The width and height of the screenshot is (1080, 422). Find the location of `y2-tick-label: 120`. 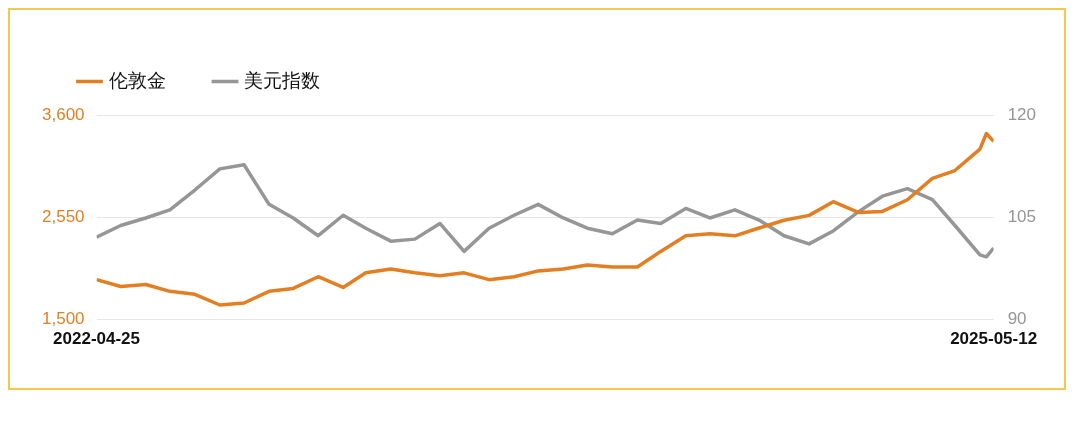

y2-tick-label: 120 is located at coordinates (1022, 114).